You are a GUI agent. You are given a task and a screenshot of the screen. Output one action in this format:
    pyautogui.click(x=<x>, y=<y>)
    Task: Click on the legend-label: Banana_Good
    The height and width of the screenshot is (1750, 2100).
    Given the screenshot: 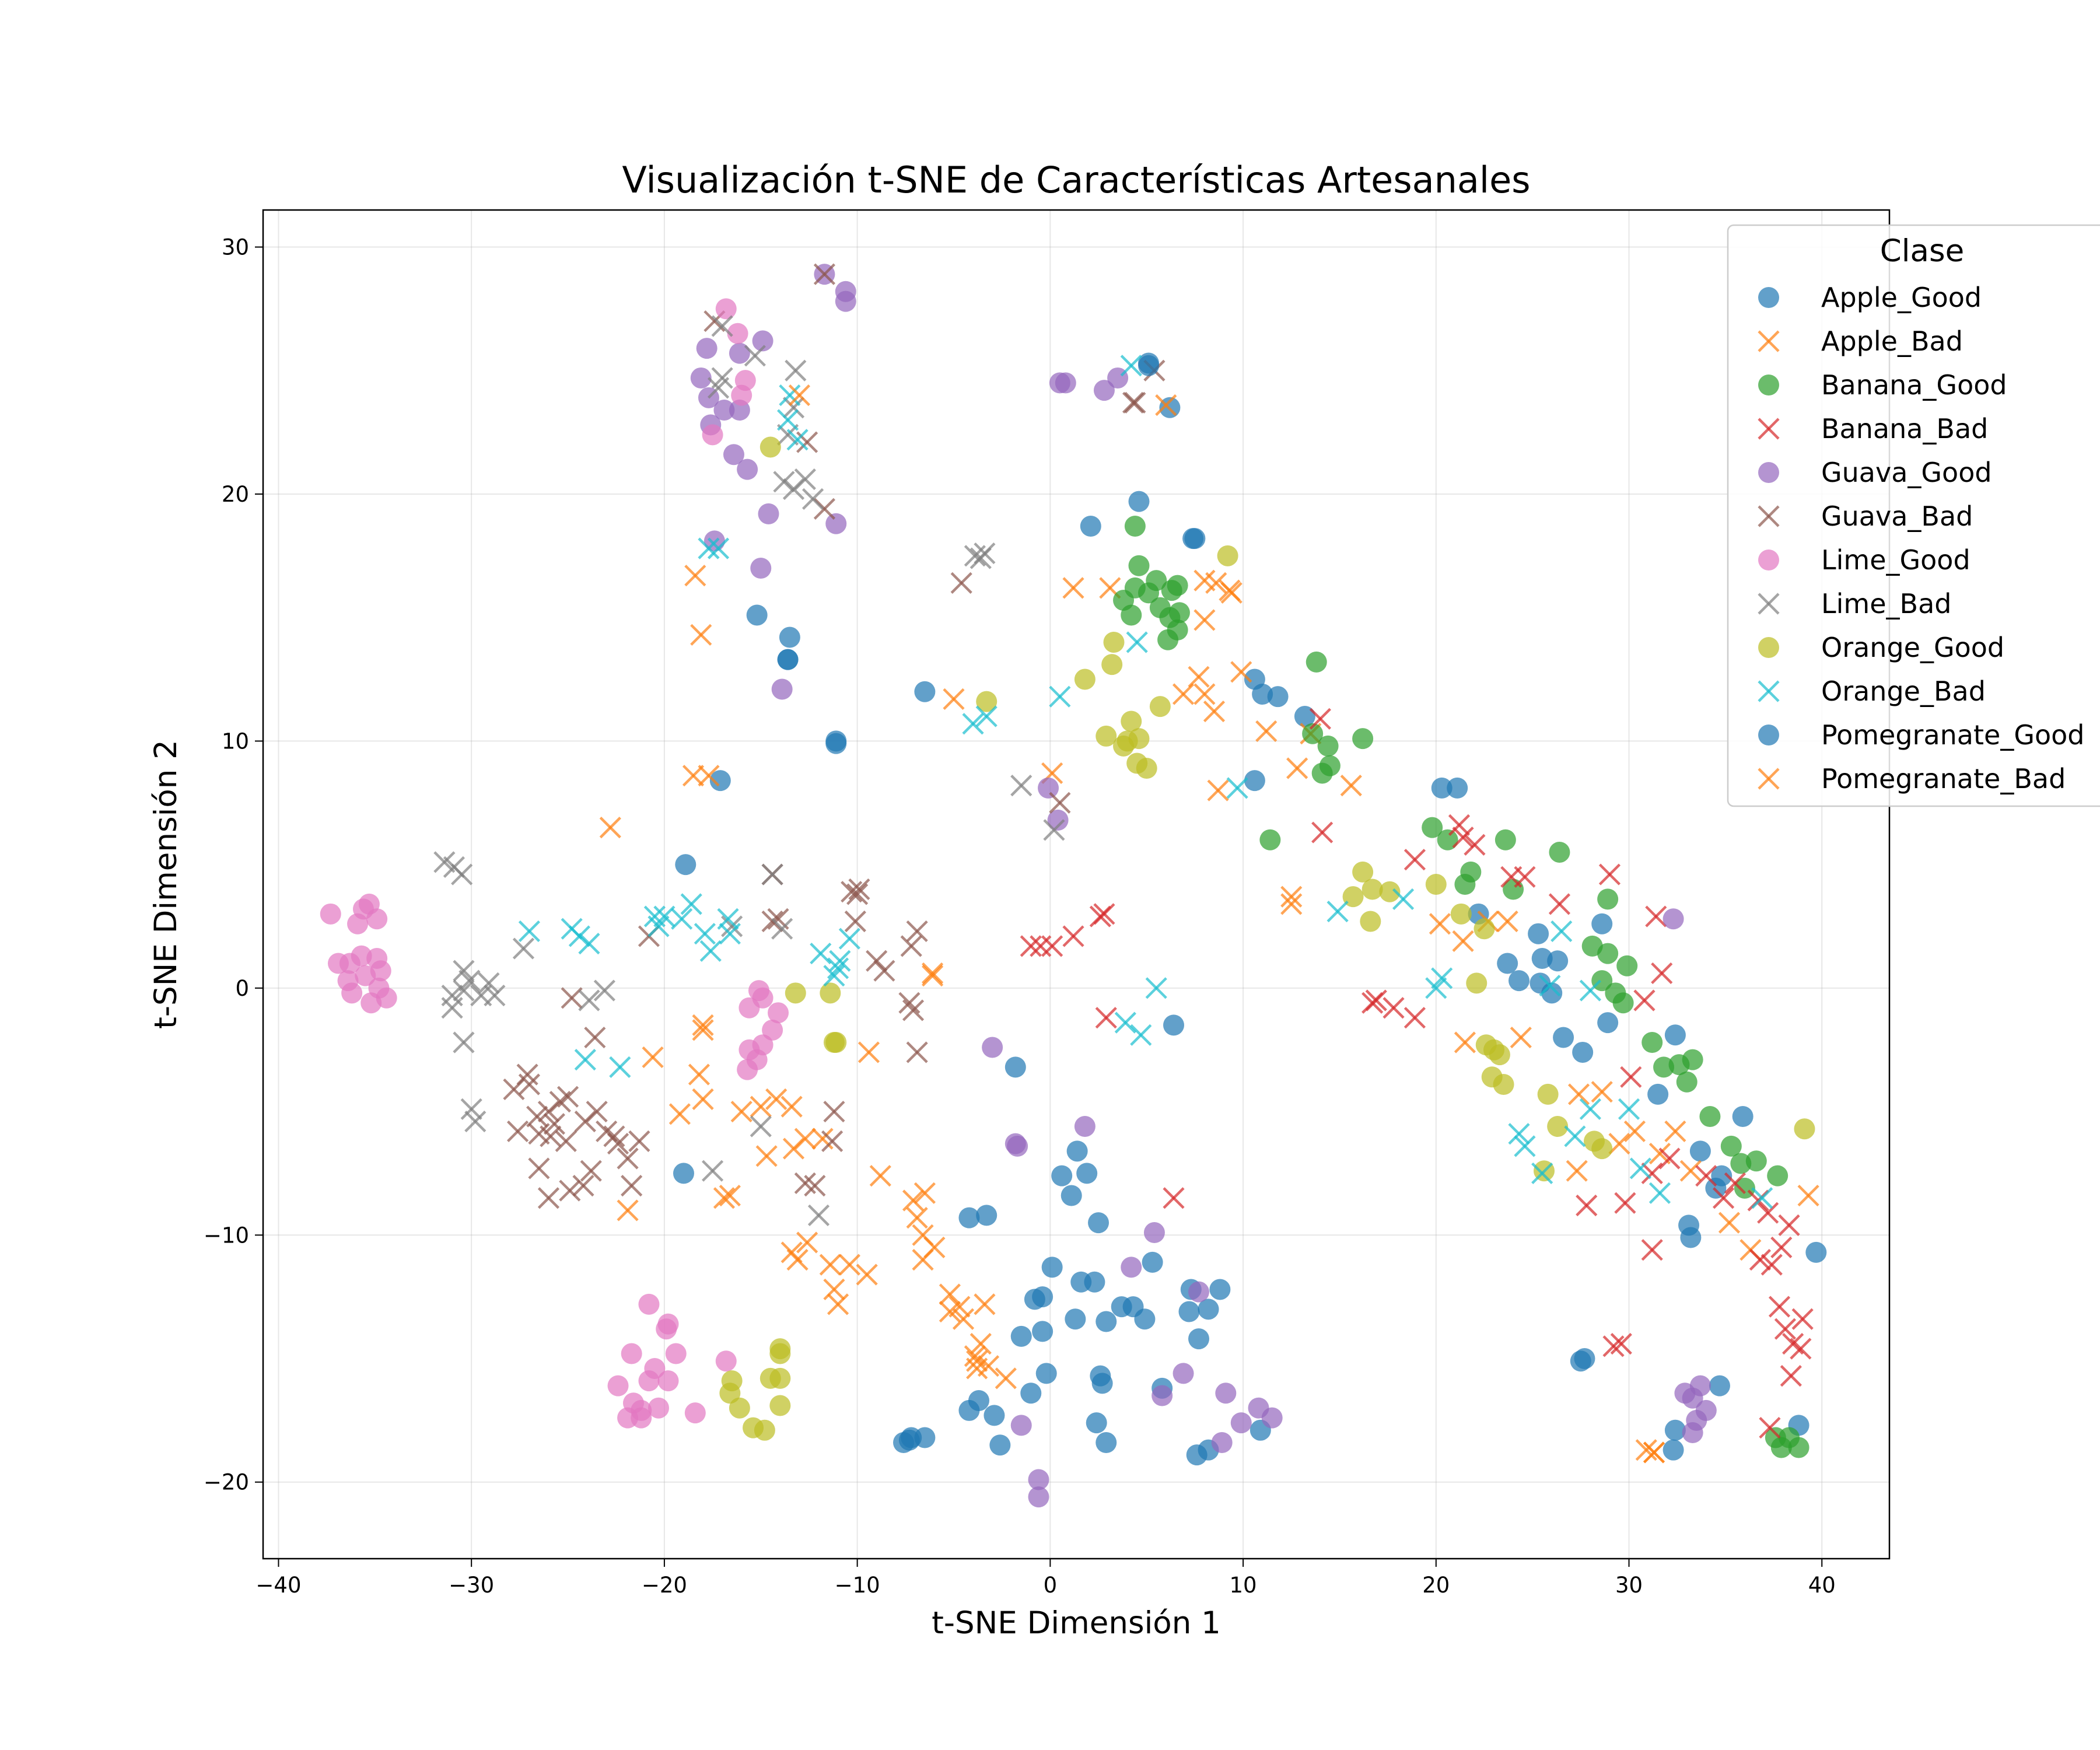 What is the action you would take?
    pyautogui.click(x=1914, y=385)
    